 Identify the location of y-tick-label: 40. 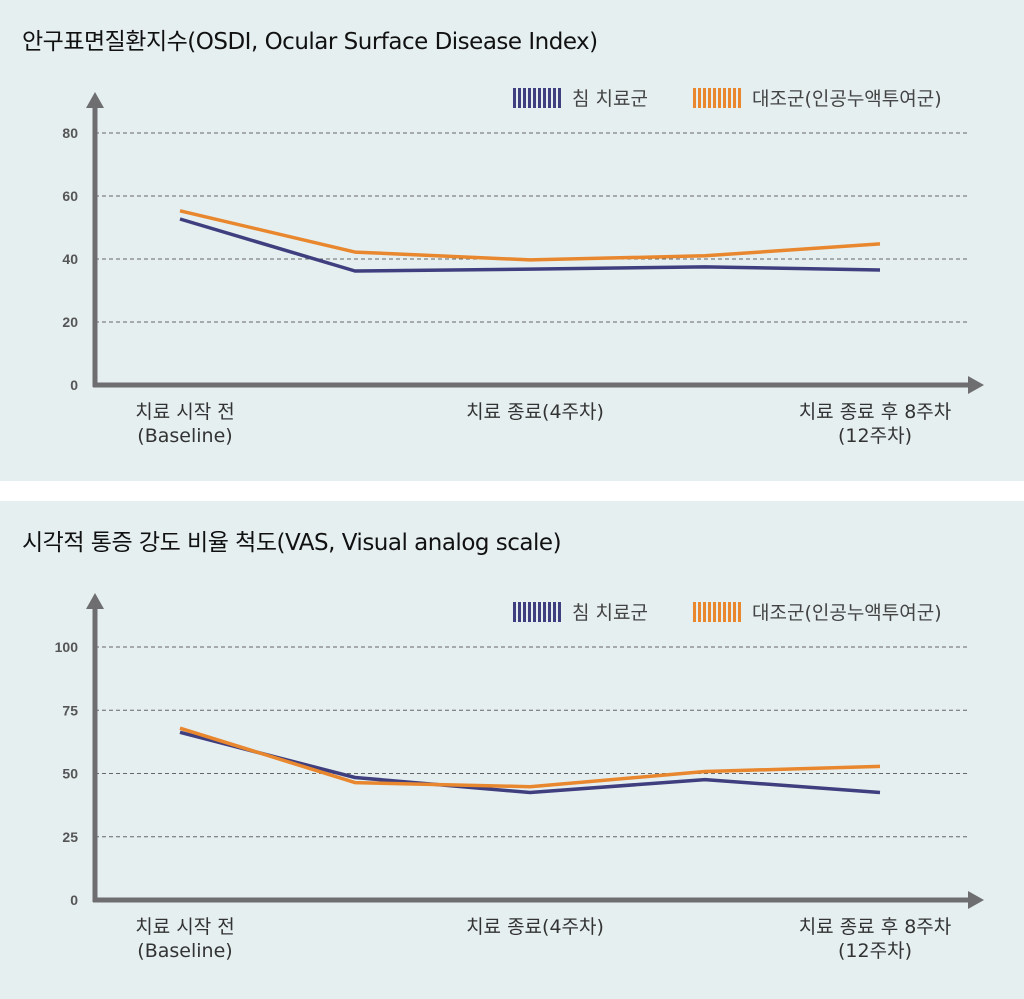
(70, 259).